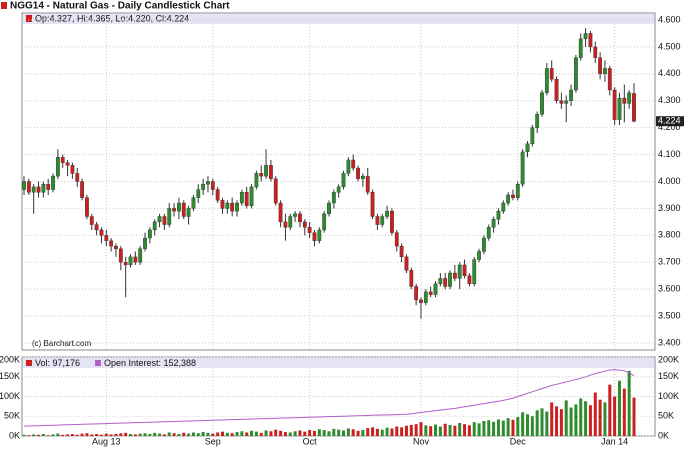 The image size is (688, 449). Describe the element at coordinates (10, 359) in the screenshot. I see `y-tick-label-left: 200K` at that location.